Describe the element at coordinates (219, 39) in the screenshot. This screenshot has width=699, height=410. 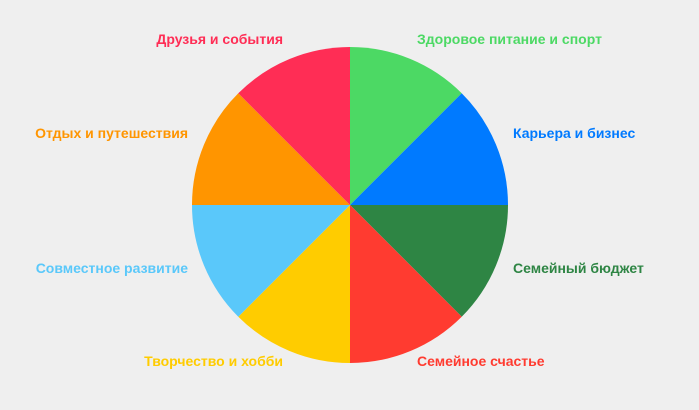
I see `slice-label: Друзья и события` at that location.